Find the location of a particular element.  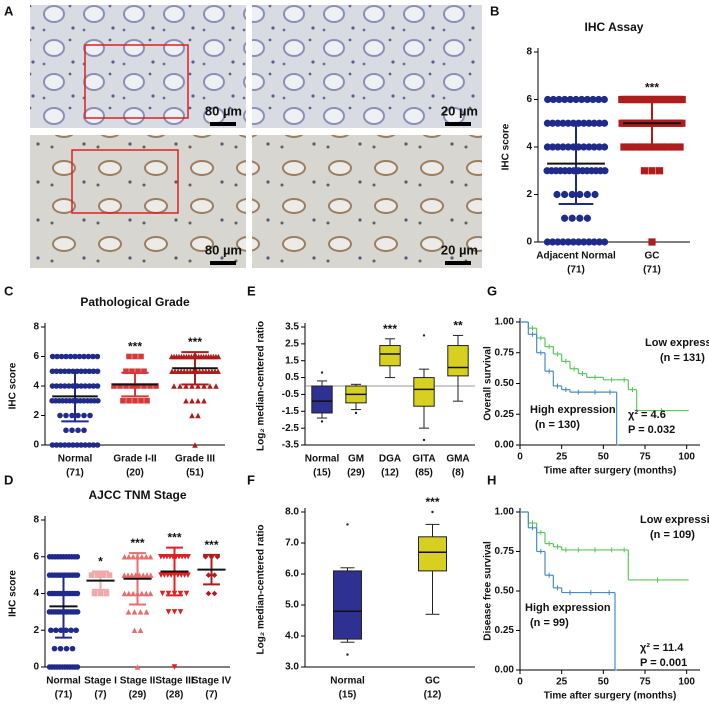

annotation: (n = 131) is located at coordinates (682, 358).